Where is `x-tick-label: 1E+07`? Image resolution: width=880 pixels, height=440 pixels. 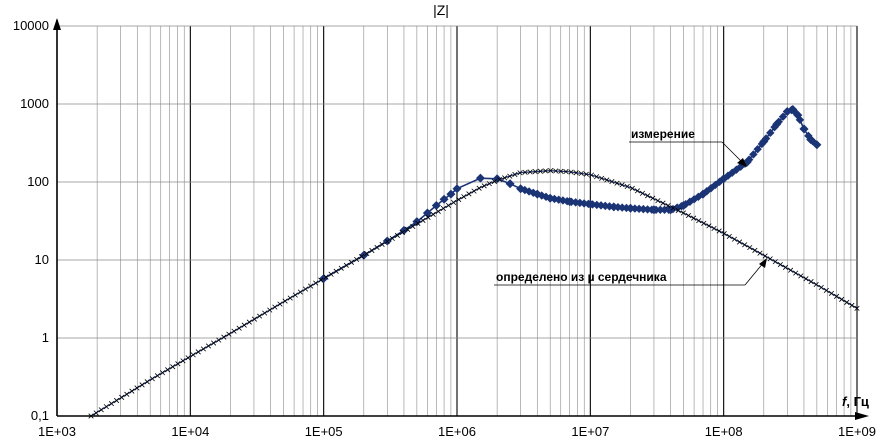 x-tick-label: 1E+07 is located at coordinates (590, 431).